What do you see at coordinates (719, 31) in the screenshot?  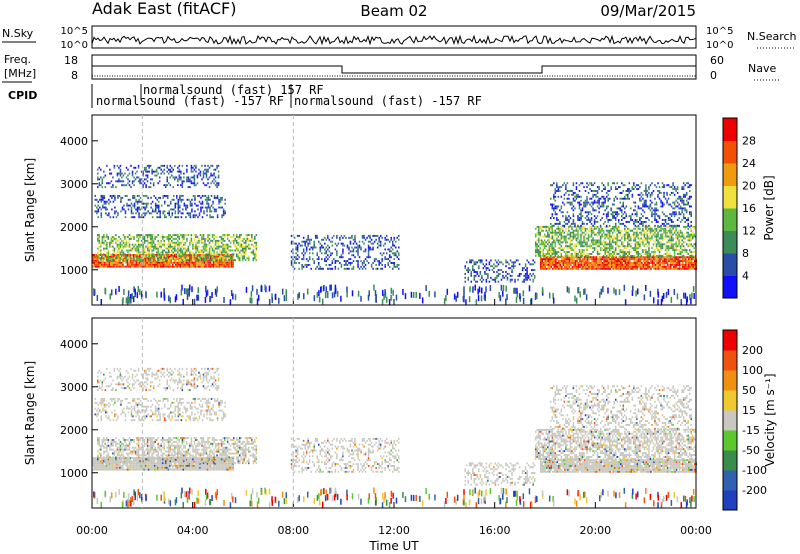 I see `nsearch-tick-top: 10^5` at bounding box center [719, 31].